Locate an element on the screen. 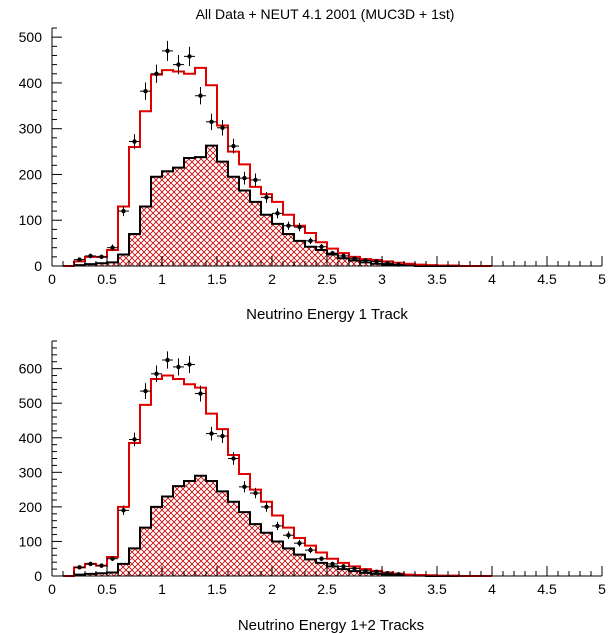 This screenshot has height=633, width=614. x-tick-label: 0.5 is located at coordinates (107, 279).